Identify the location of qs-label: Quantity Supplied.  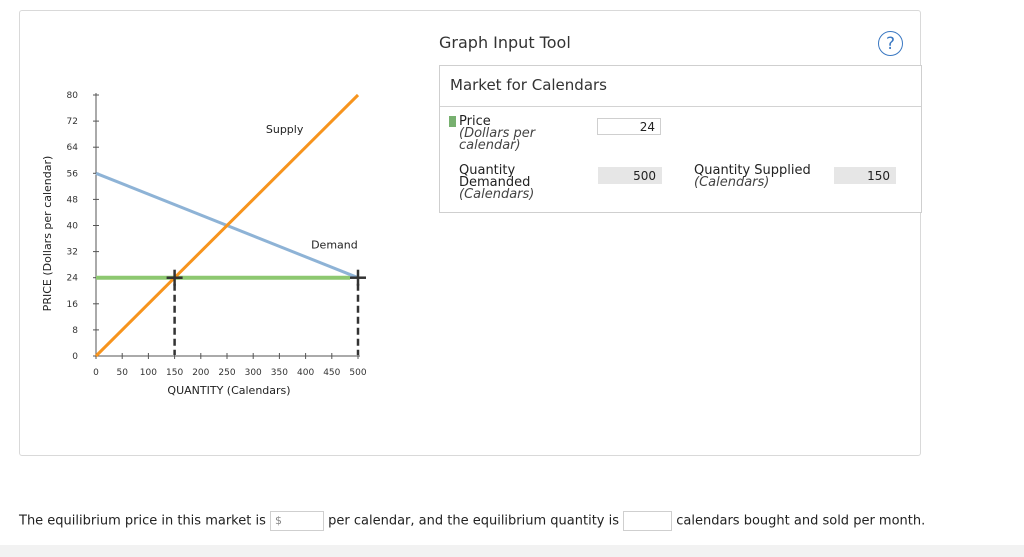
(752, 170).